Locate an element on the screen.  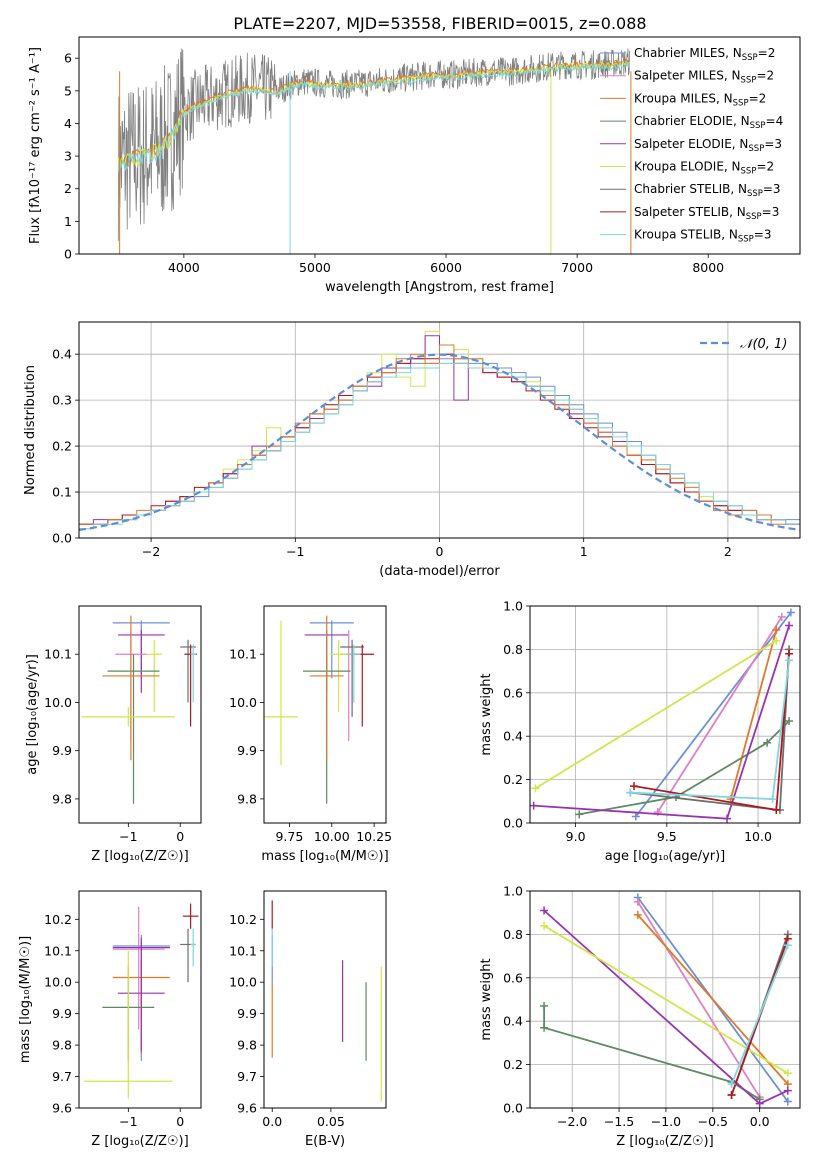
y-tick-label: 0.8 is located at coordinates (513, 934).